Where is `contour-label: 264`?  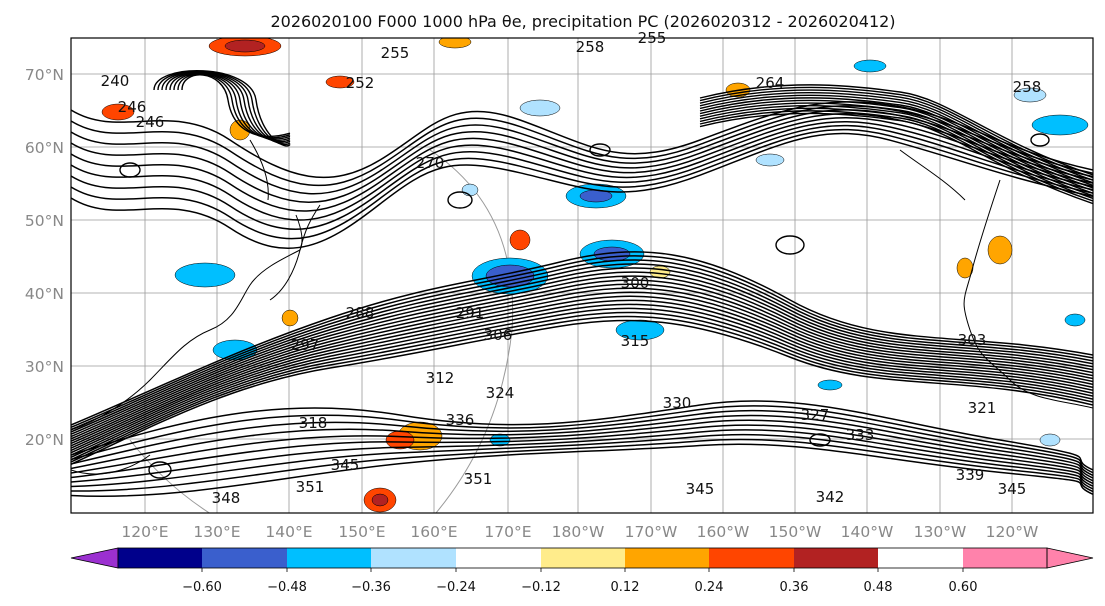
contour-label: 264 is located at coordinates (770, 83).